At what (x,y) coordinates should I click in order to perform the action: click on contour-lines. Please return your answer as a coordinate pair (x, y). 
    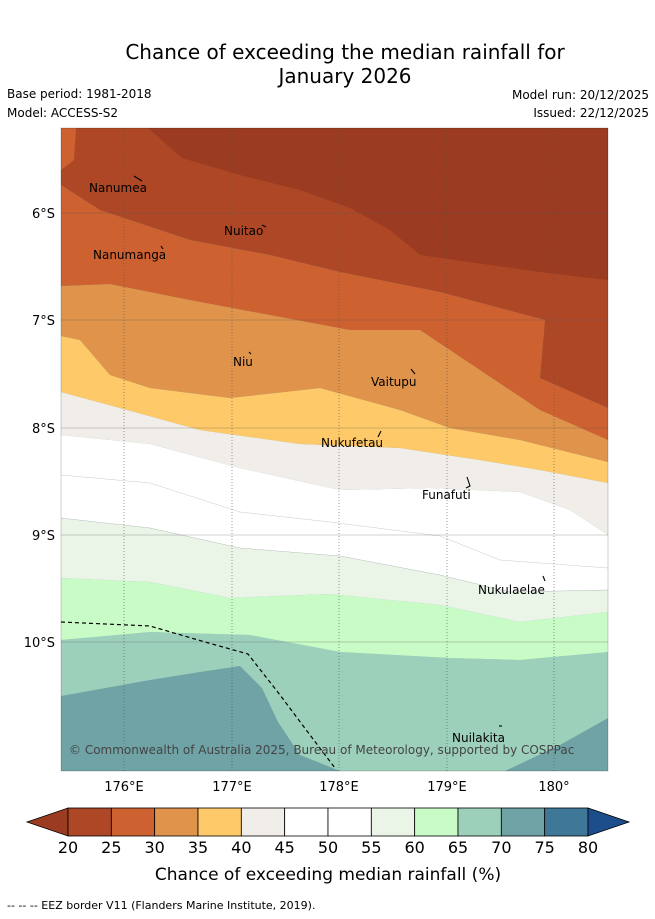
    Looking at the image, I should click on (334, 533).